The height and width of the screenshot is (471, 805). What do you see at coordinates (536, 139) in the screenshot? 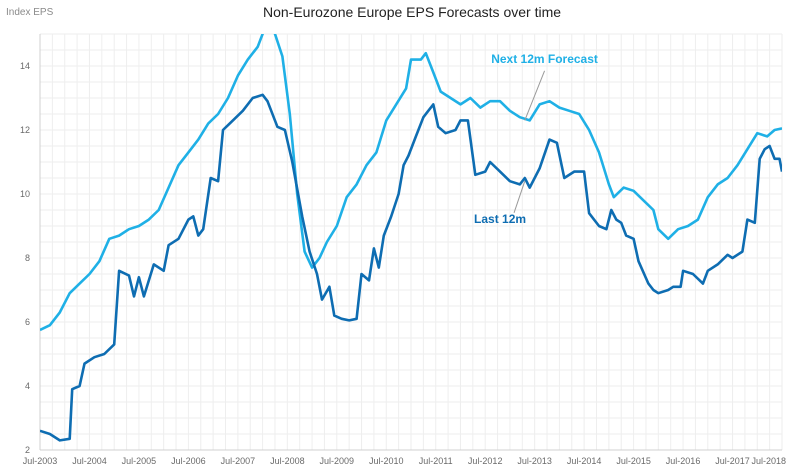
I see `annotations: Next 12m Forecast Last 12m` at bounding box center [536, 139].